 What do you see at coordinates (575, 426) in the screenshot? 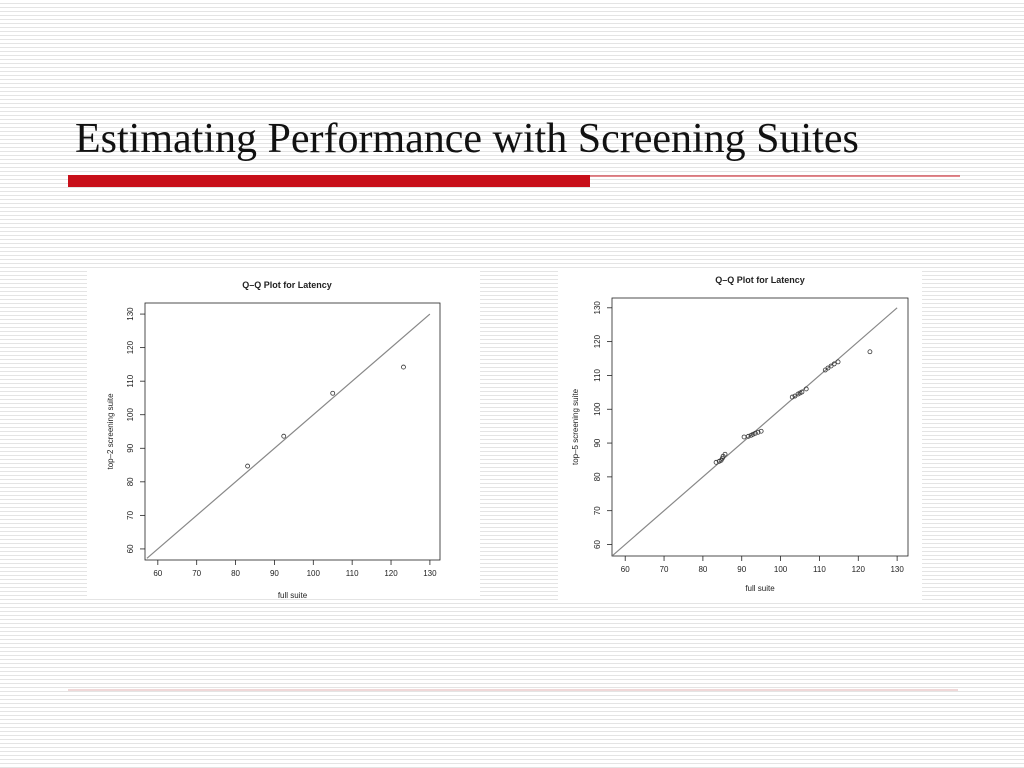
I see `y-axis-label: top–5 screening suite` at bounding box center [575, 426].